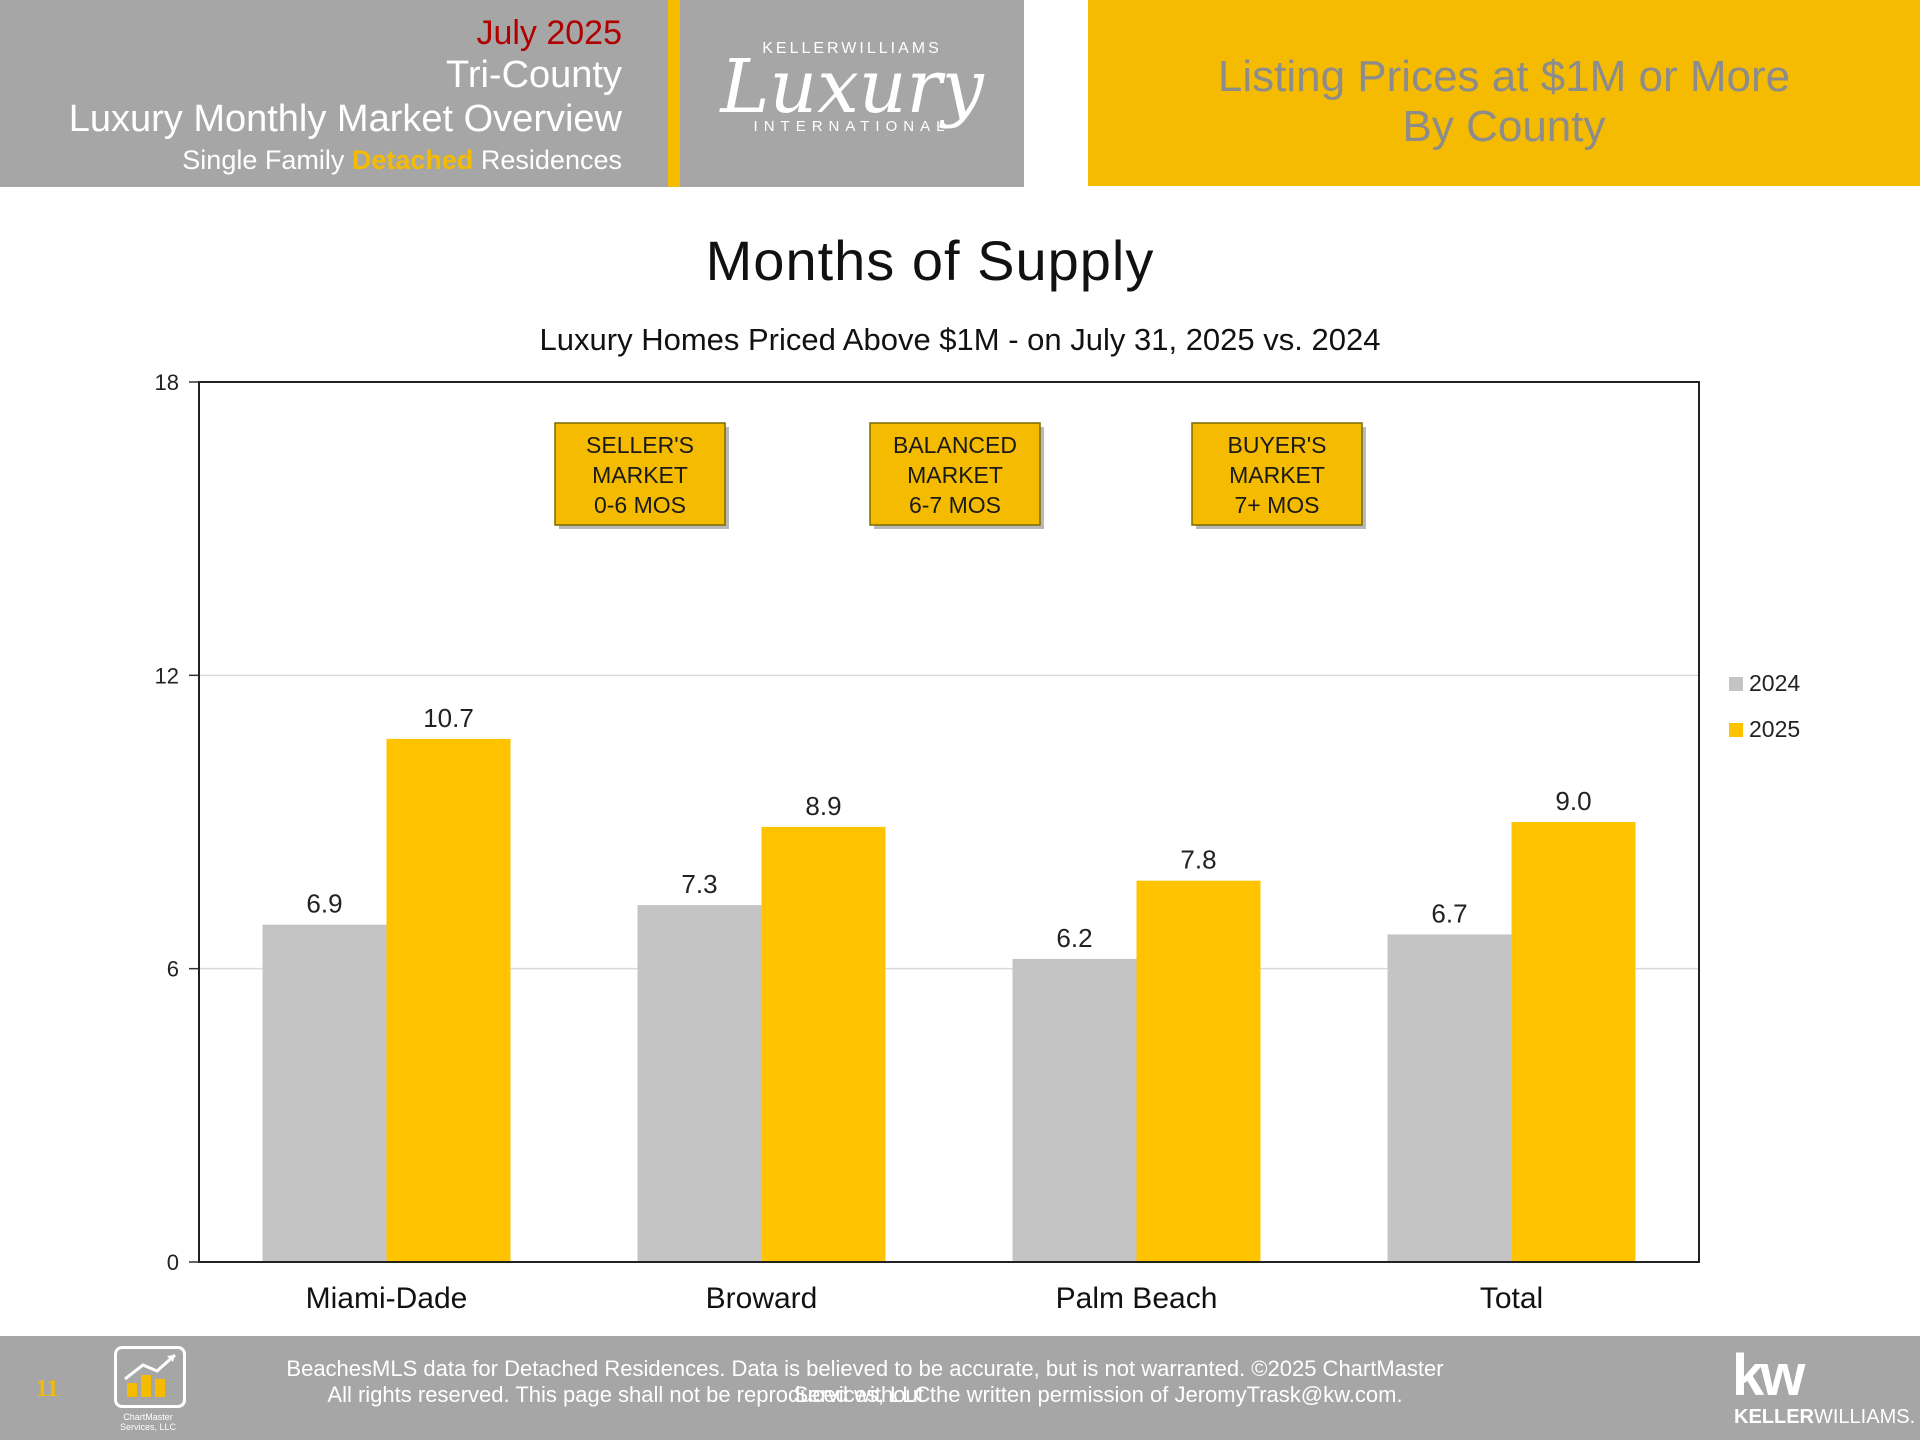  I want to click on data-label: 6.7, so click(1449, 913).